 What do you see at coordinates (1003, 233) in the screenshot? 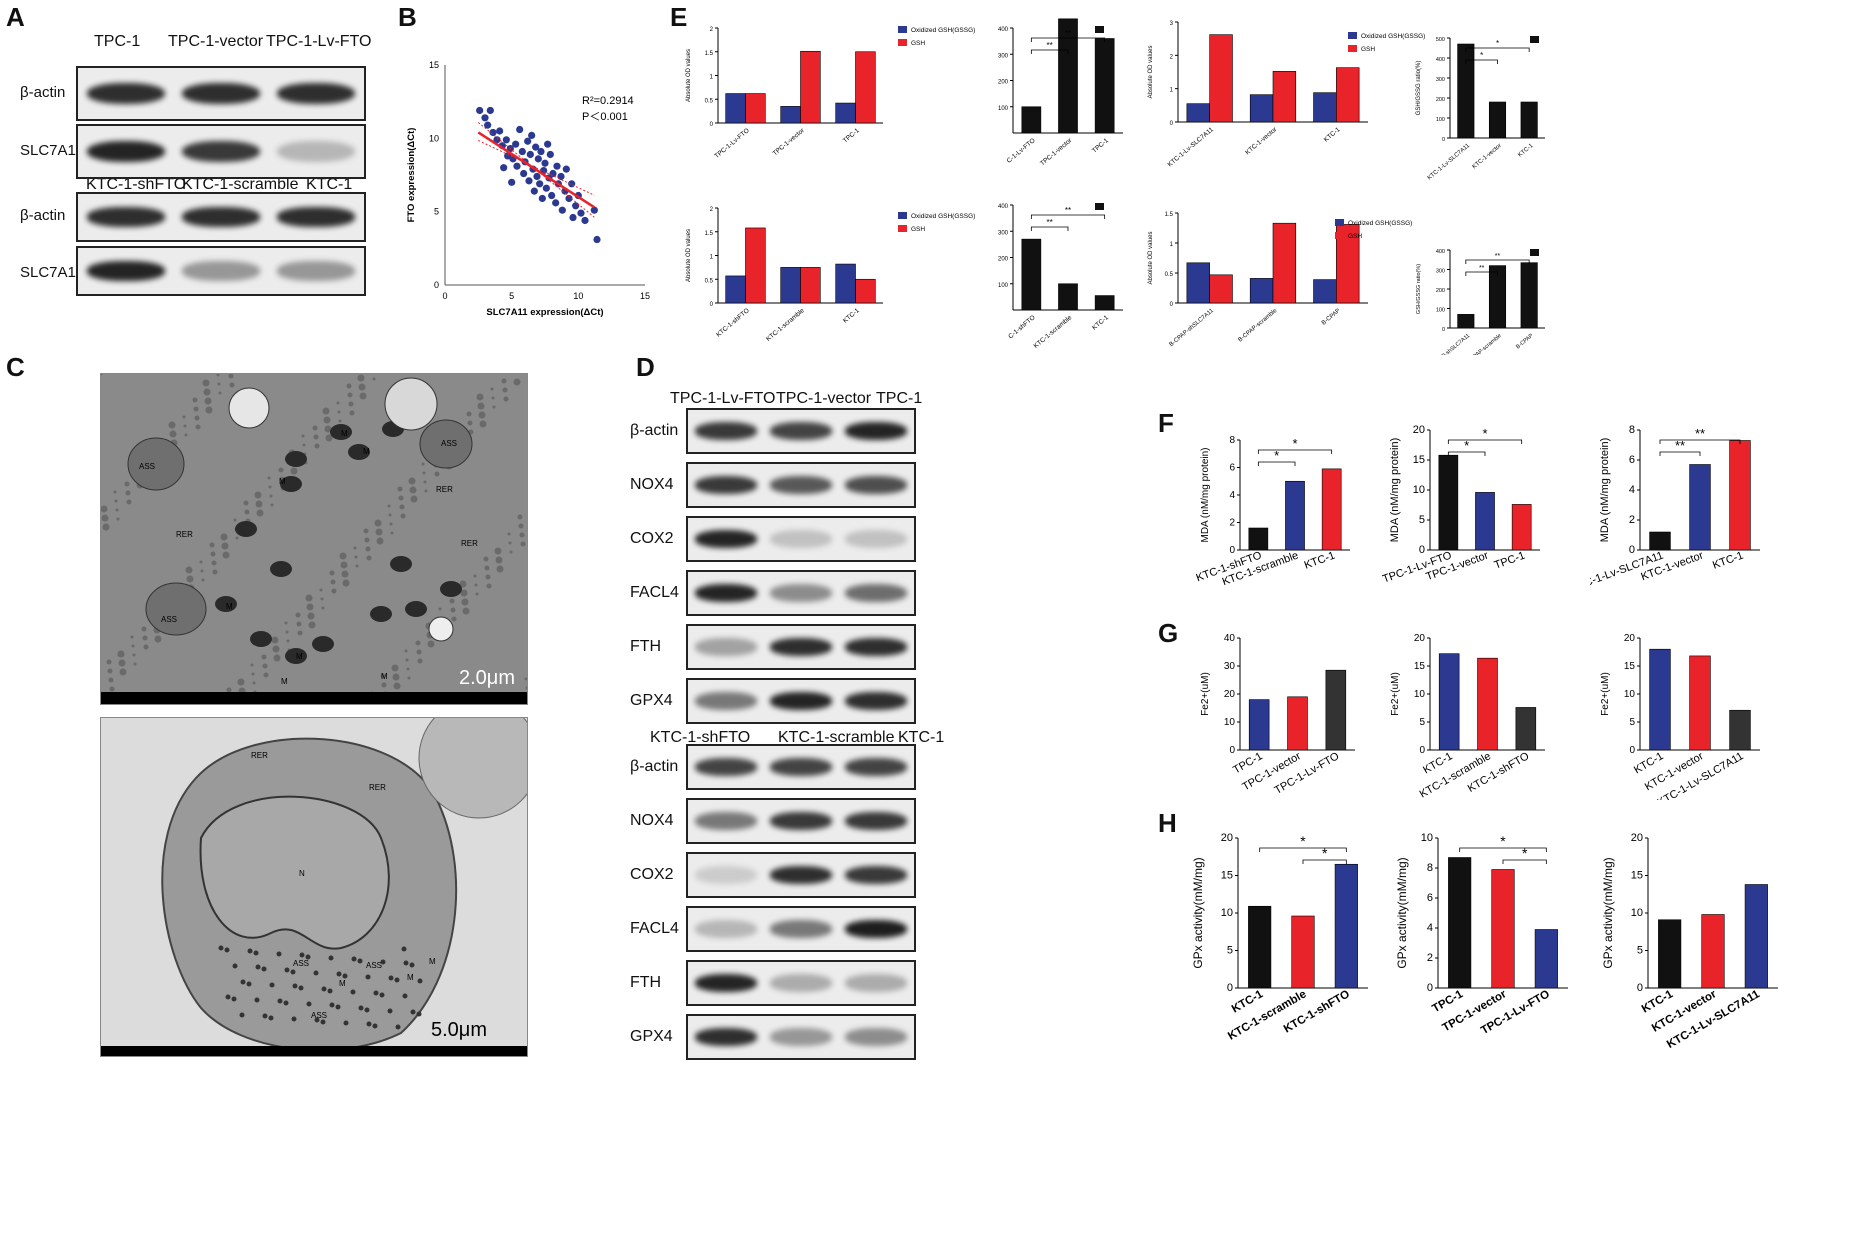
I see `y-tick-label: 300` at bounding box center [1003, 233].